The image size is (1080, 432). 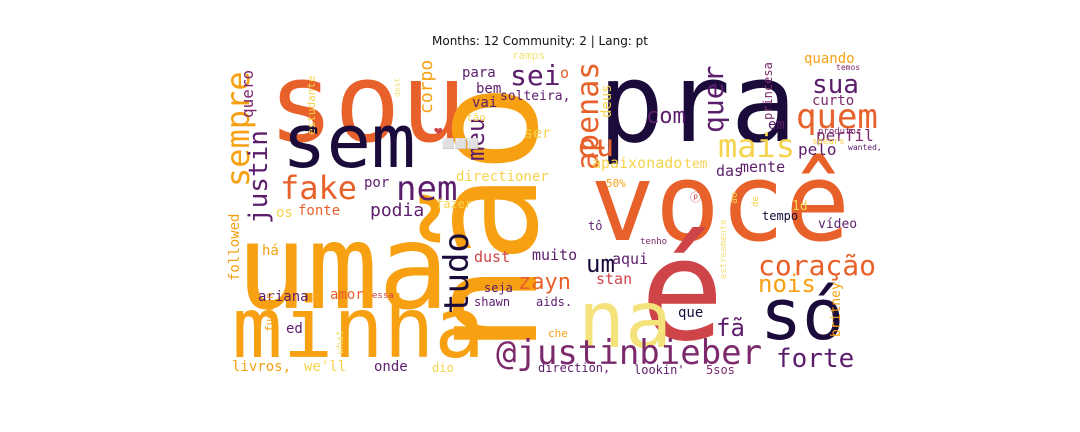 I want to click on word-28: fã, so click(x=730, y=328).